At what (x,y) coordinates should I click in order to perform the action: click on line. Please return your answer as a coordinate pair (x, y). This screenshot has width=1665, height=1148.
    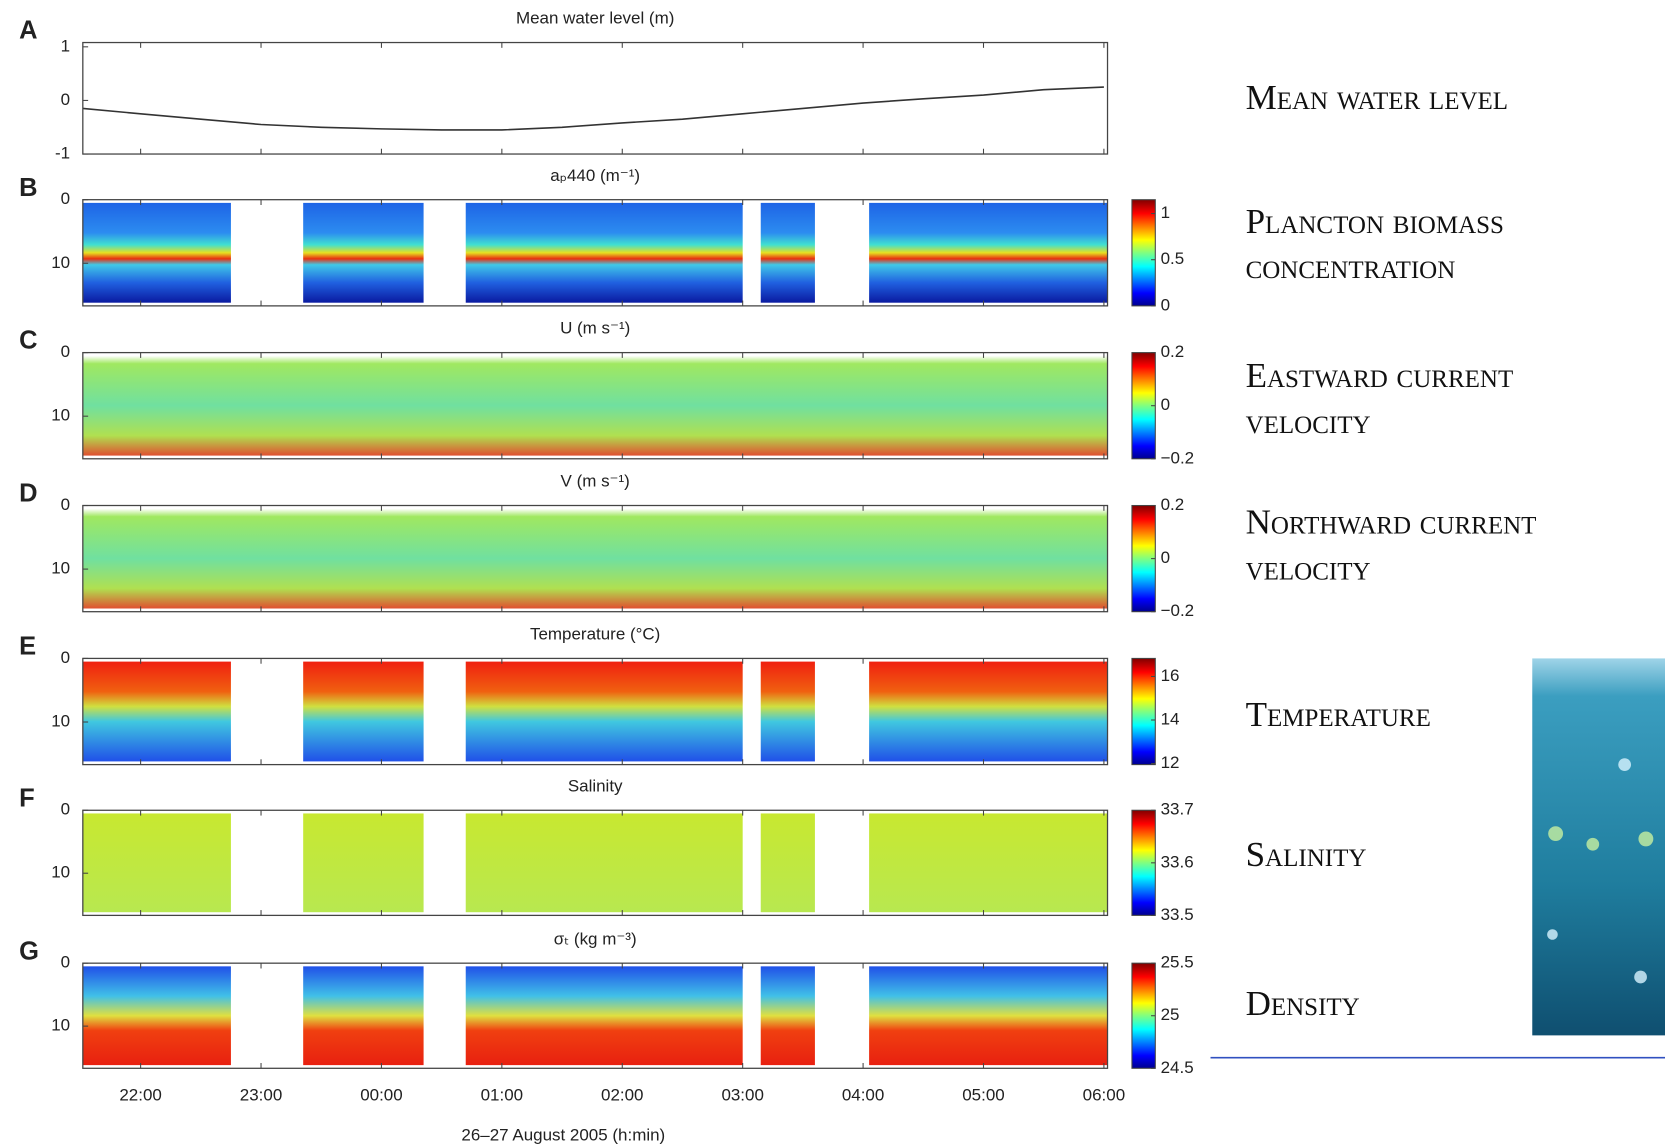
    Looking at the image, I should click on (593, 108).